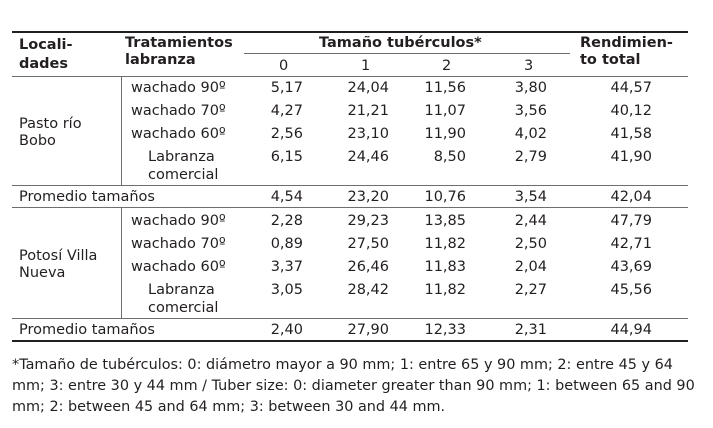 This screenshot has width=713, height=428. I want to click on cell-value: 24,04, so click(368, 88).